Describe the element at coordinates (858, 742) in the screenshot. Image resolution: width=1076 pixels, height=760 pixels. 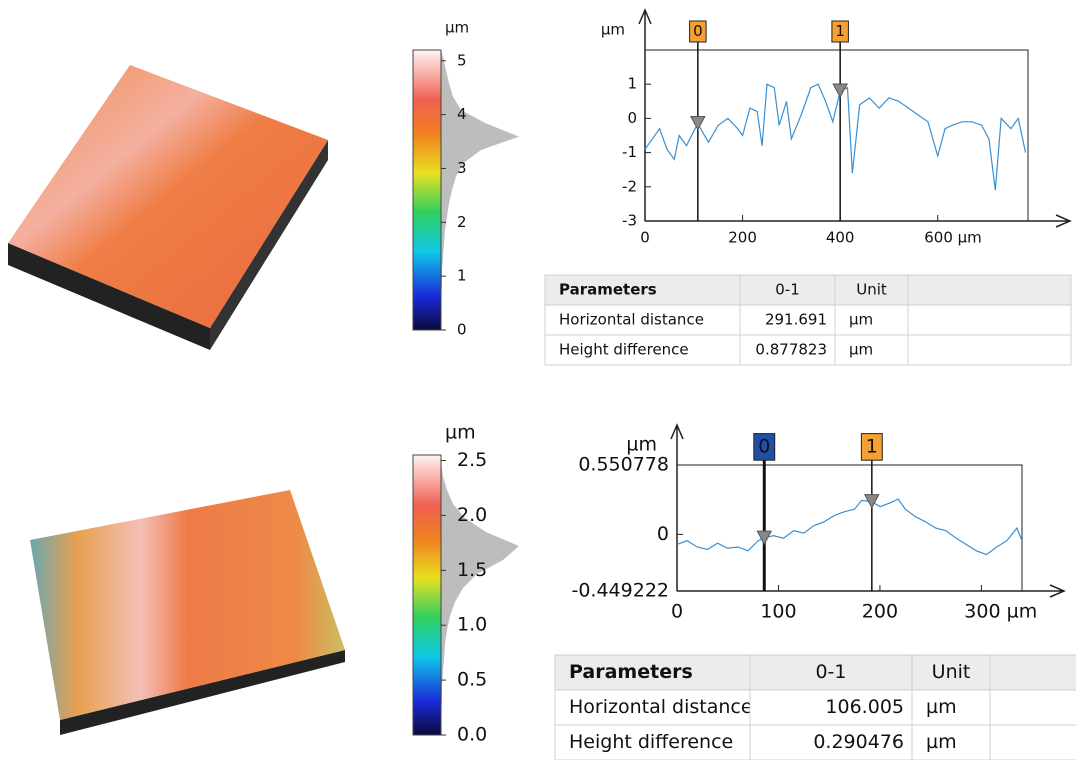
I see `table-text: 0.290476` at that location.